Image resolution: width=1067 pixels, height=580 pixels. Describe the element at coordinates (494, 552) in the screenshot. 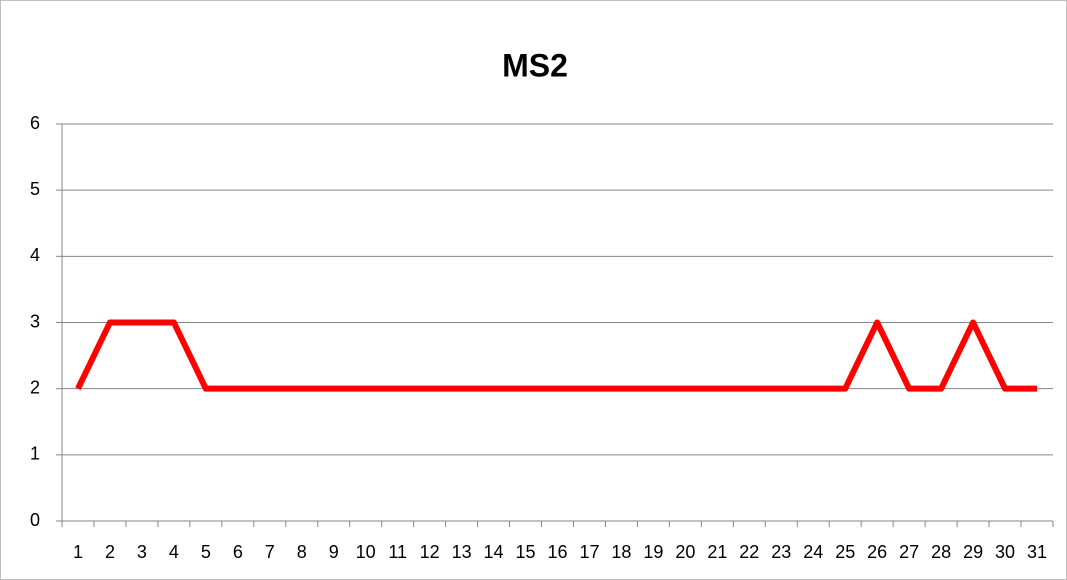

I see `x-tick-label: 14` at that location.